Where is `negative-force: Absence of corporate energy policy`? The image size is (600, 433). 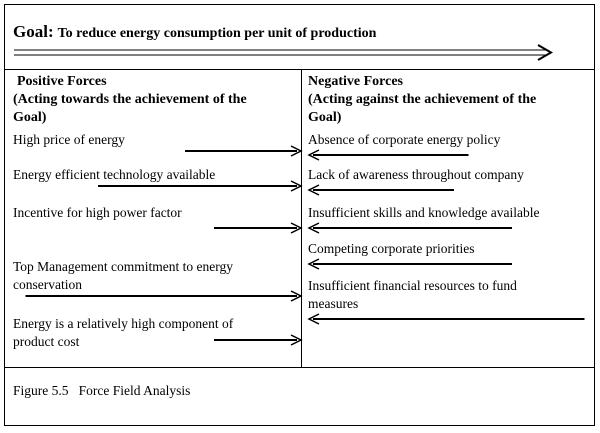 negative-force: Absence of corporate energy policy is located at coordinates (404, 139).